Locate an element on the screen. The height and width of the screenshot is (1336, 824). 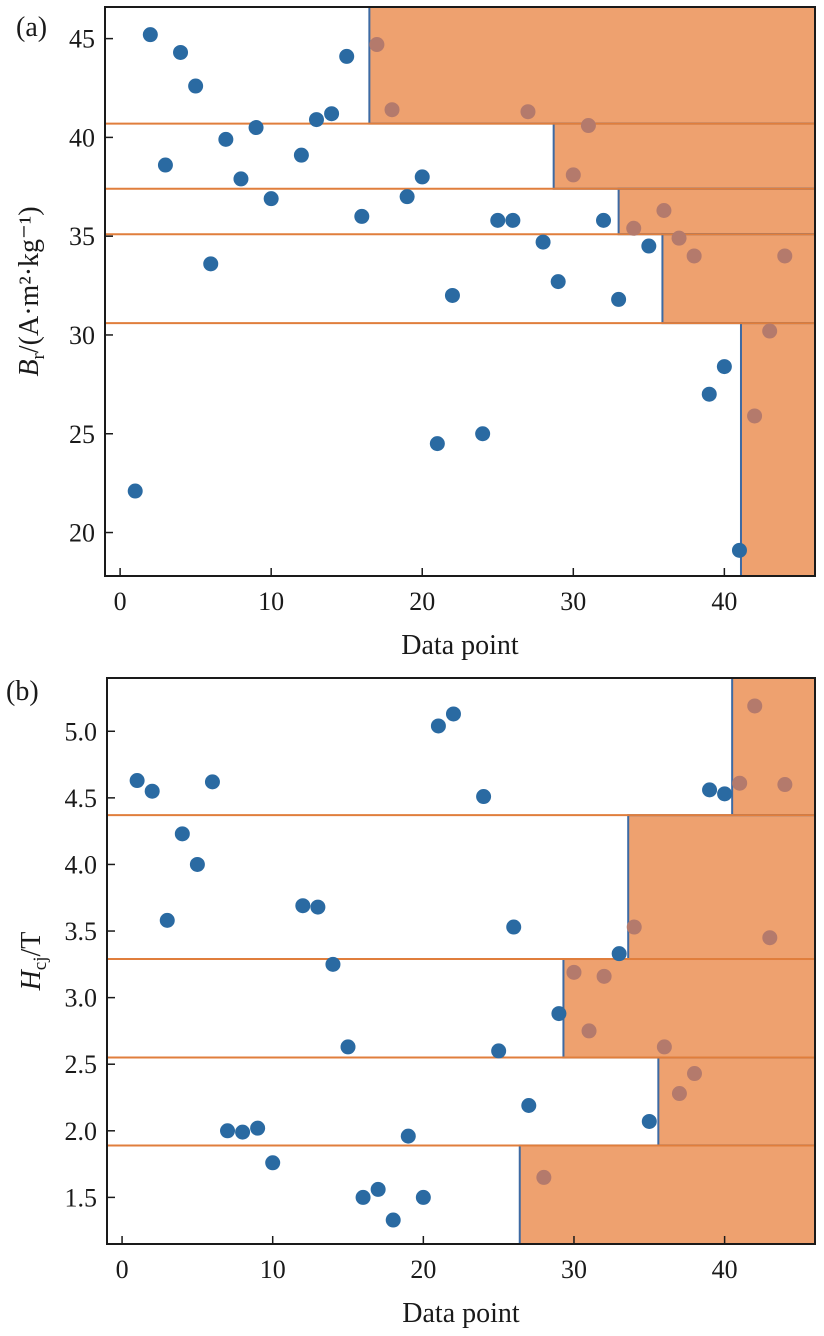
y-axis-ticks: 1.5 2.0 2.5 3.0 3.5 4.0 4.5 5.0 is located at coordinates (90, 964).